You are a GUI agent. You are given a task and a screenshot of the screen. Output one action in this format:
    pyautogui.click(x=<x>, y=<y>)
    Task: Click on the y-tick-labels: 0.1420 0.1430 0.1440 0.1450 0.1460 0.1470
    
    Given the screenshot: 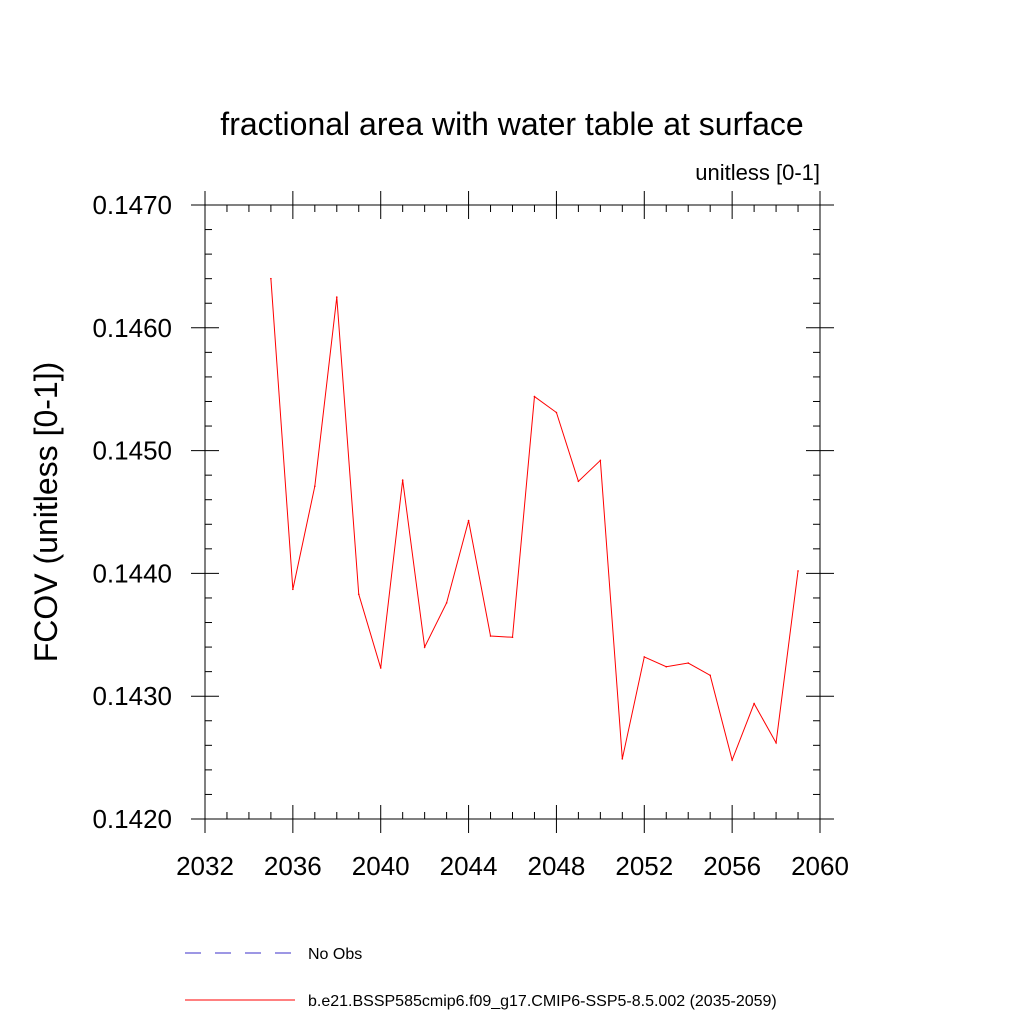 What is the action you would take?
    pyautogui.click(x=132, y=512)
    